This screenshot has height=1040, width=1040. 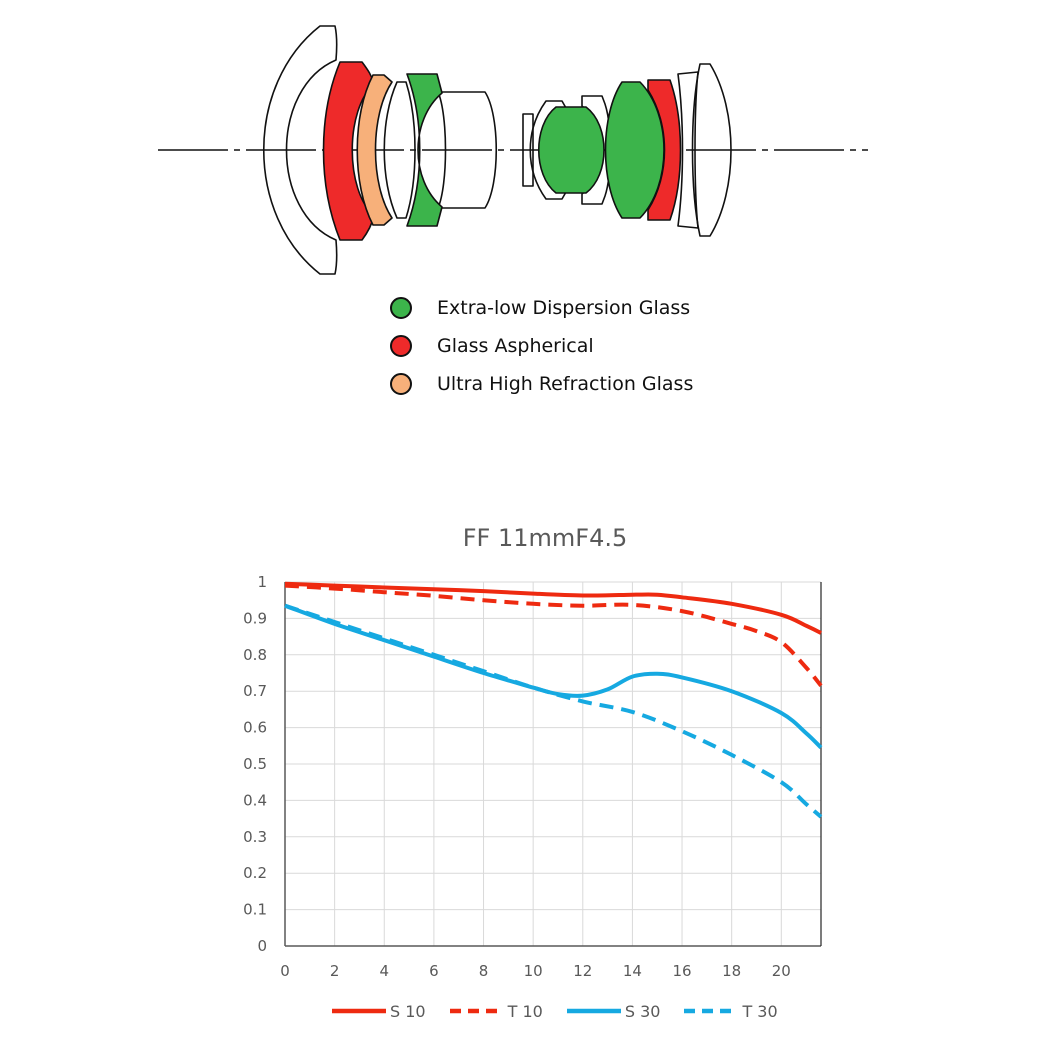 What do you see at coordinates (632, 971) in the screenshot?
I see `x-tick-label: 14` at bounding box center [632, 971].